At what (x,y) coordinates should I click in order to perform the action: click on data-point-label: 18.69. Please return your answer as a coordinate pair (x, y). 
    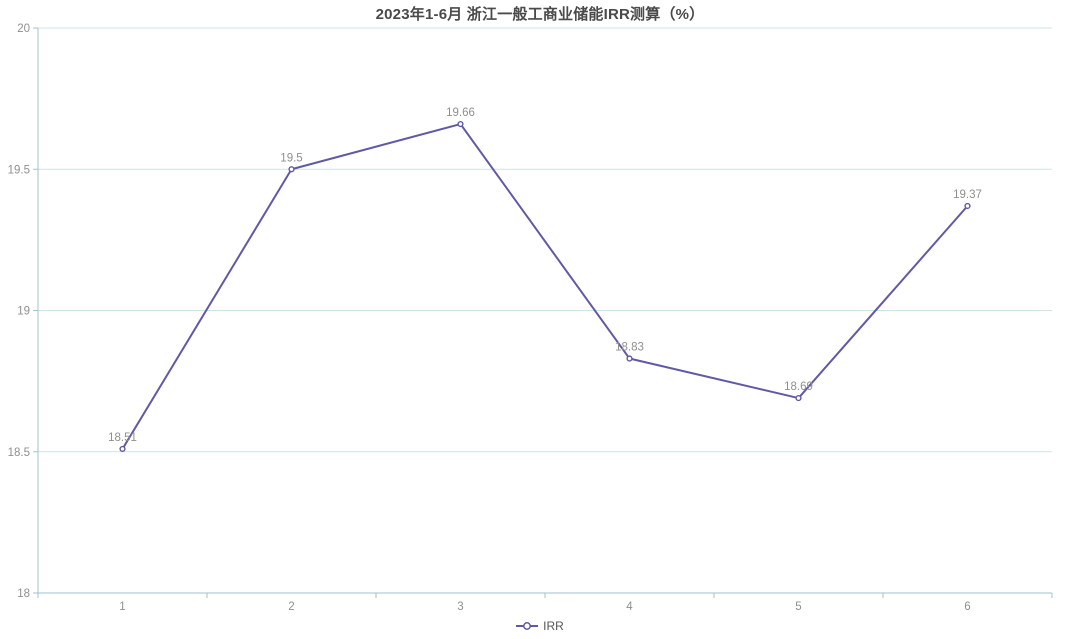
    Looking at the image, I should click on (798, 387).